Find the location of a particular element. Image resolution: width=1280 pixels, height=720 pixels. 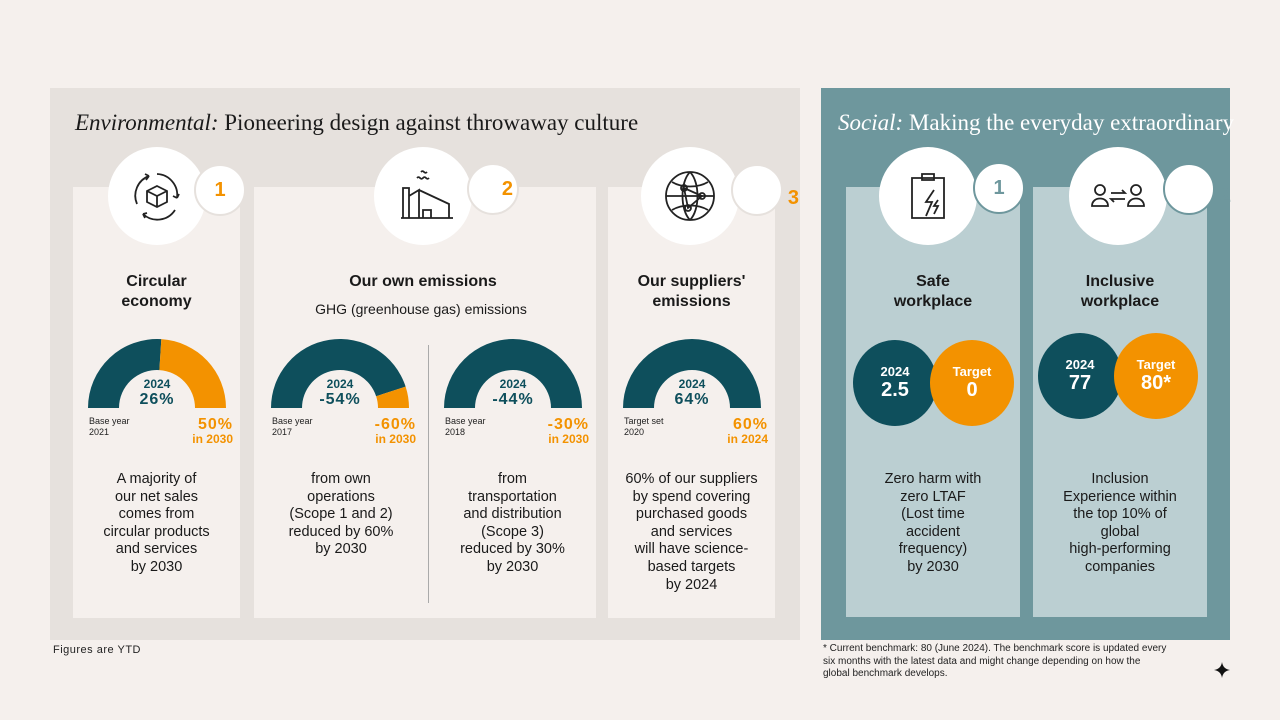

gauge-target-year: in 2024 is located at coordinates (747, 439).